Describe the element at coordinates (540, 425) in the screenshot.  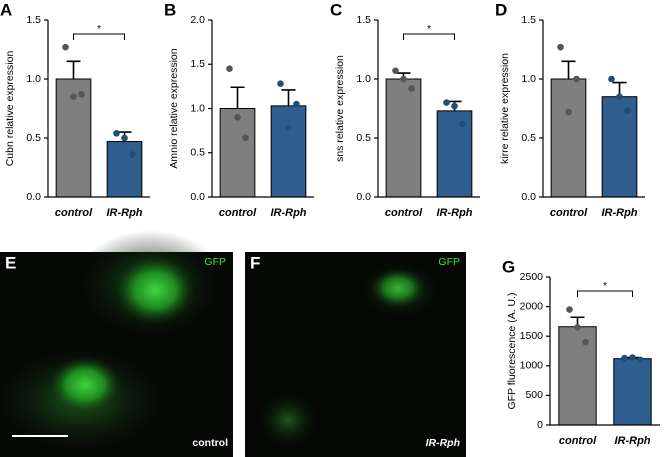
I see `y-tick-label: 0` at that location.